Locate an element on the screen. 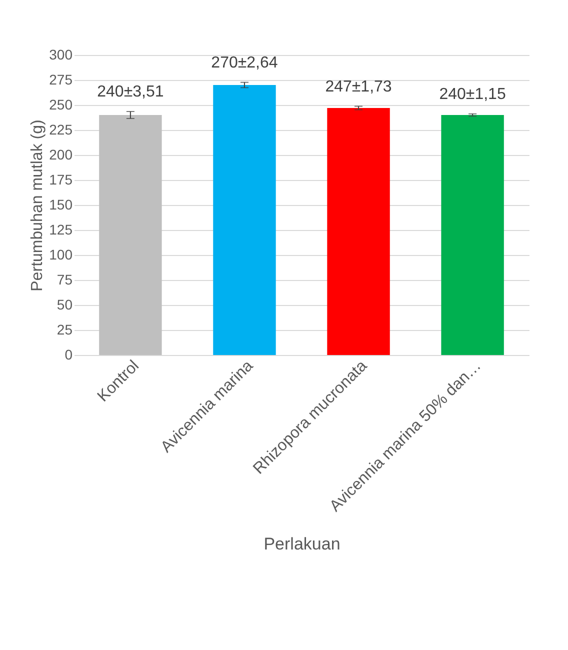  y-tick-label: 25 is located at coordinates (64, 330).